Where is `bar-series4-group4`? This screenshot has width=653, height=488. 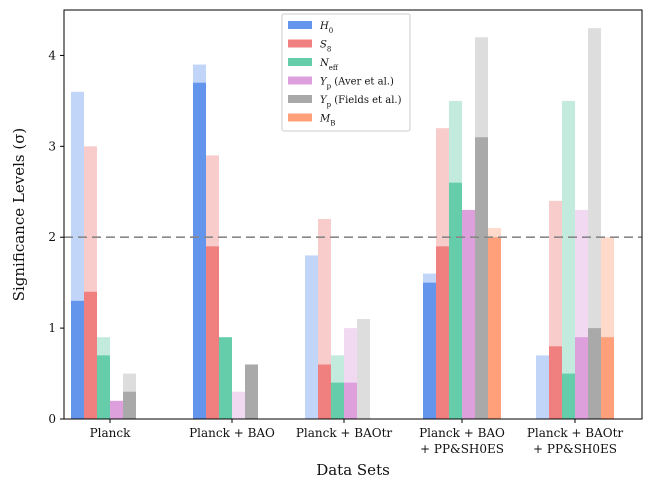
bar-series4-group4 is located at coordinates (594, 373).